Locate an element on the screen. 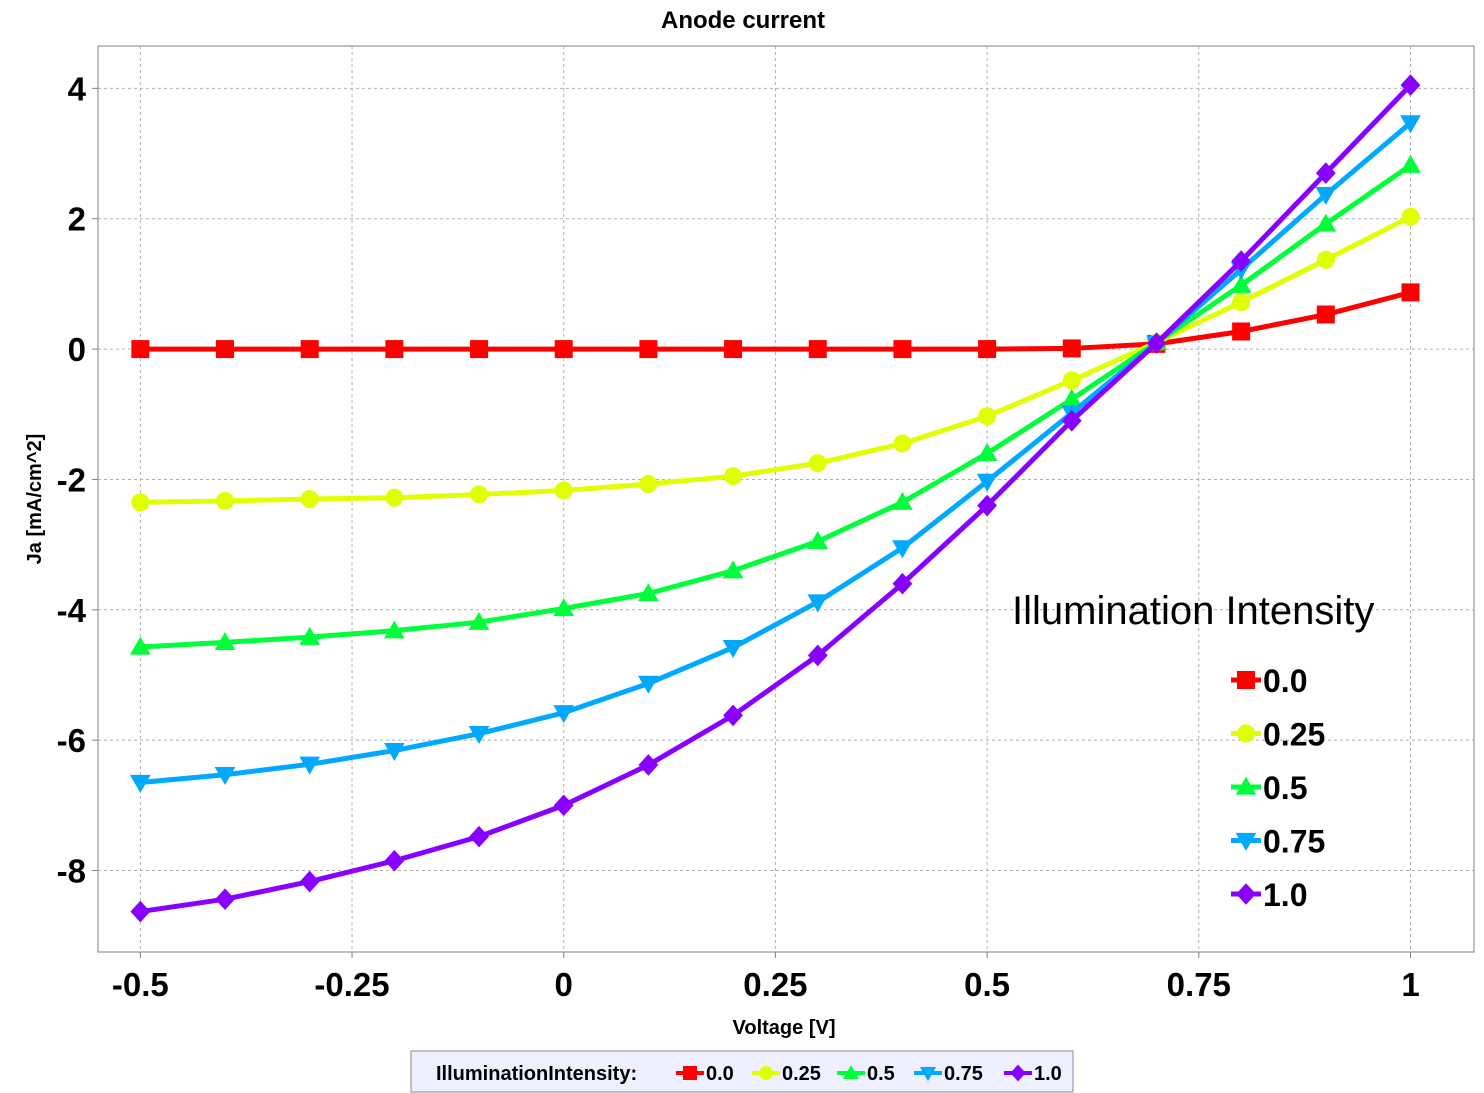 The image size is (1484, 1093). inline-legend-title: Illumination Intensity is located at coordinates (1193, 611).